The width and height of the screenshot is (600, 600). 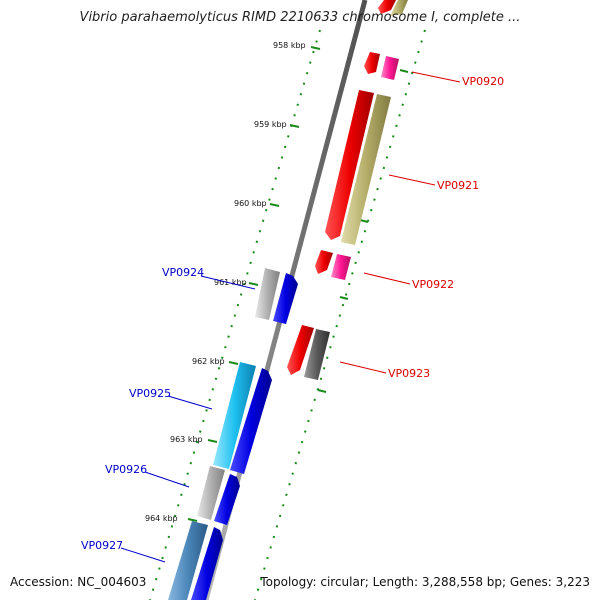 I want to click on accession-text: Accession: NC_004603, so click(x=78, y=582).